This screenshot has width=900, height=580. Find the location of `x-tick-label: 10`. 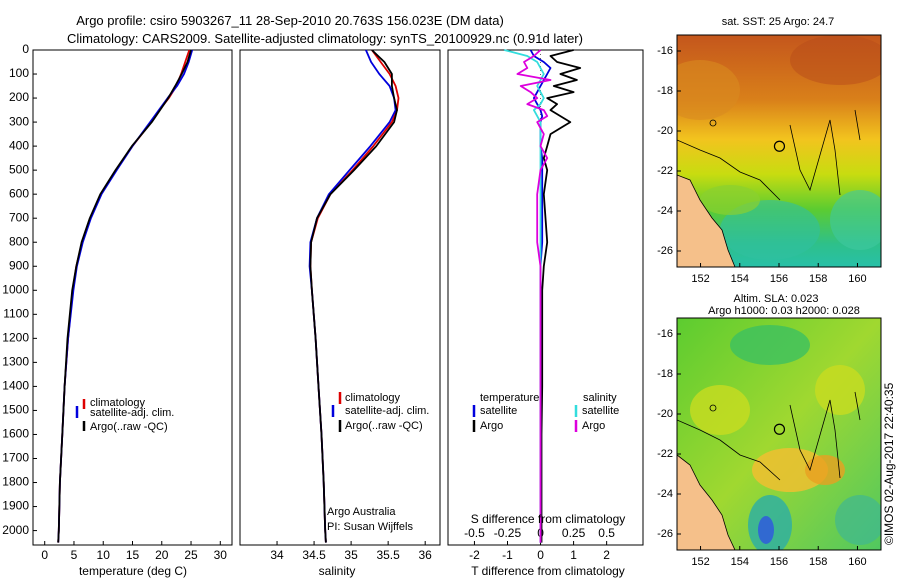

x-tick-label: 10 is located at coordinates (104, 555).